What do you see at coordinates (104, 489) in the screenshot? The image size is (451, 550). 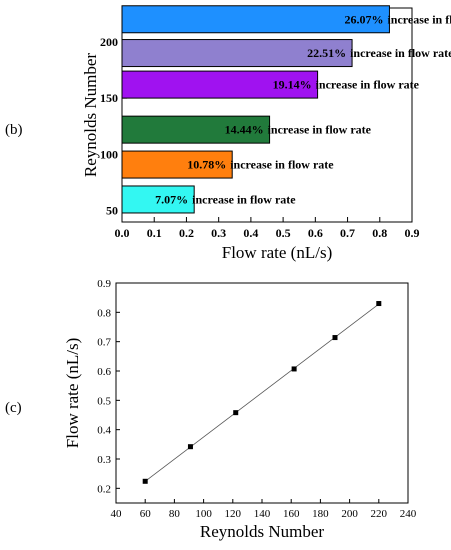 I see `y-tick-label: 0.2` at bounding box center [104, 489].